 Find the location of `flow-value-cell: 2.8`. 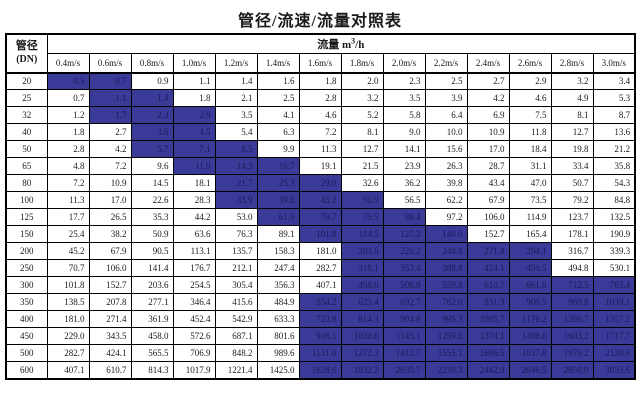

flow-value-cell: 2.8 is located at coordinates (68, 149).